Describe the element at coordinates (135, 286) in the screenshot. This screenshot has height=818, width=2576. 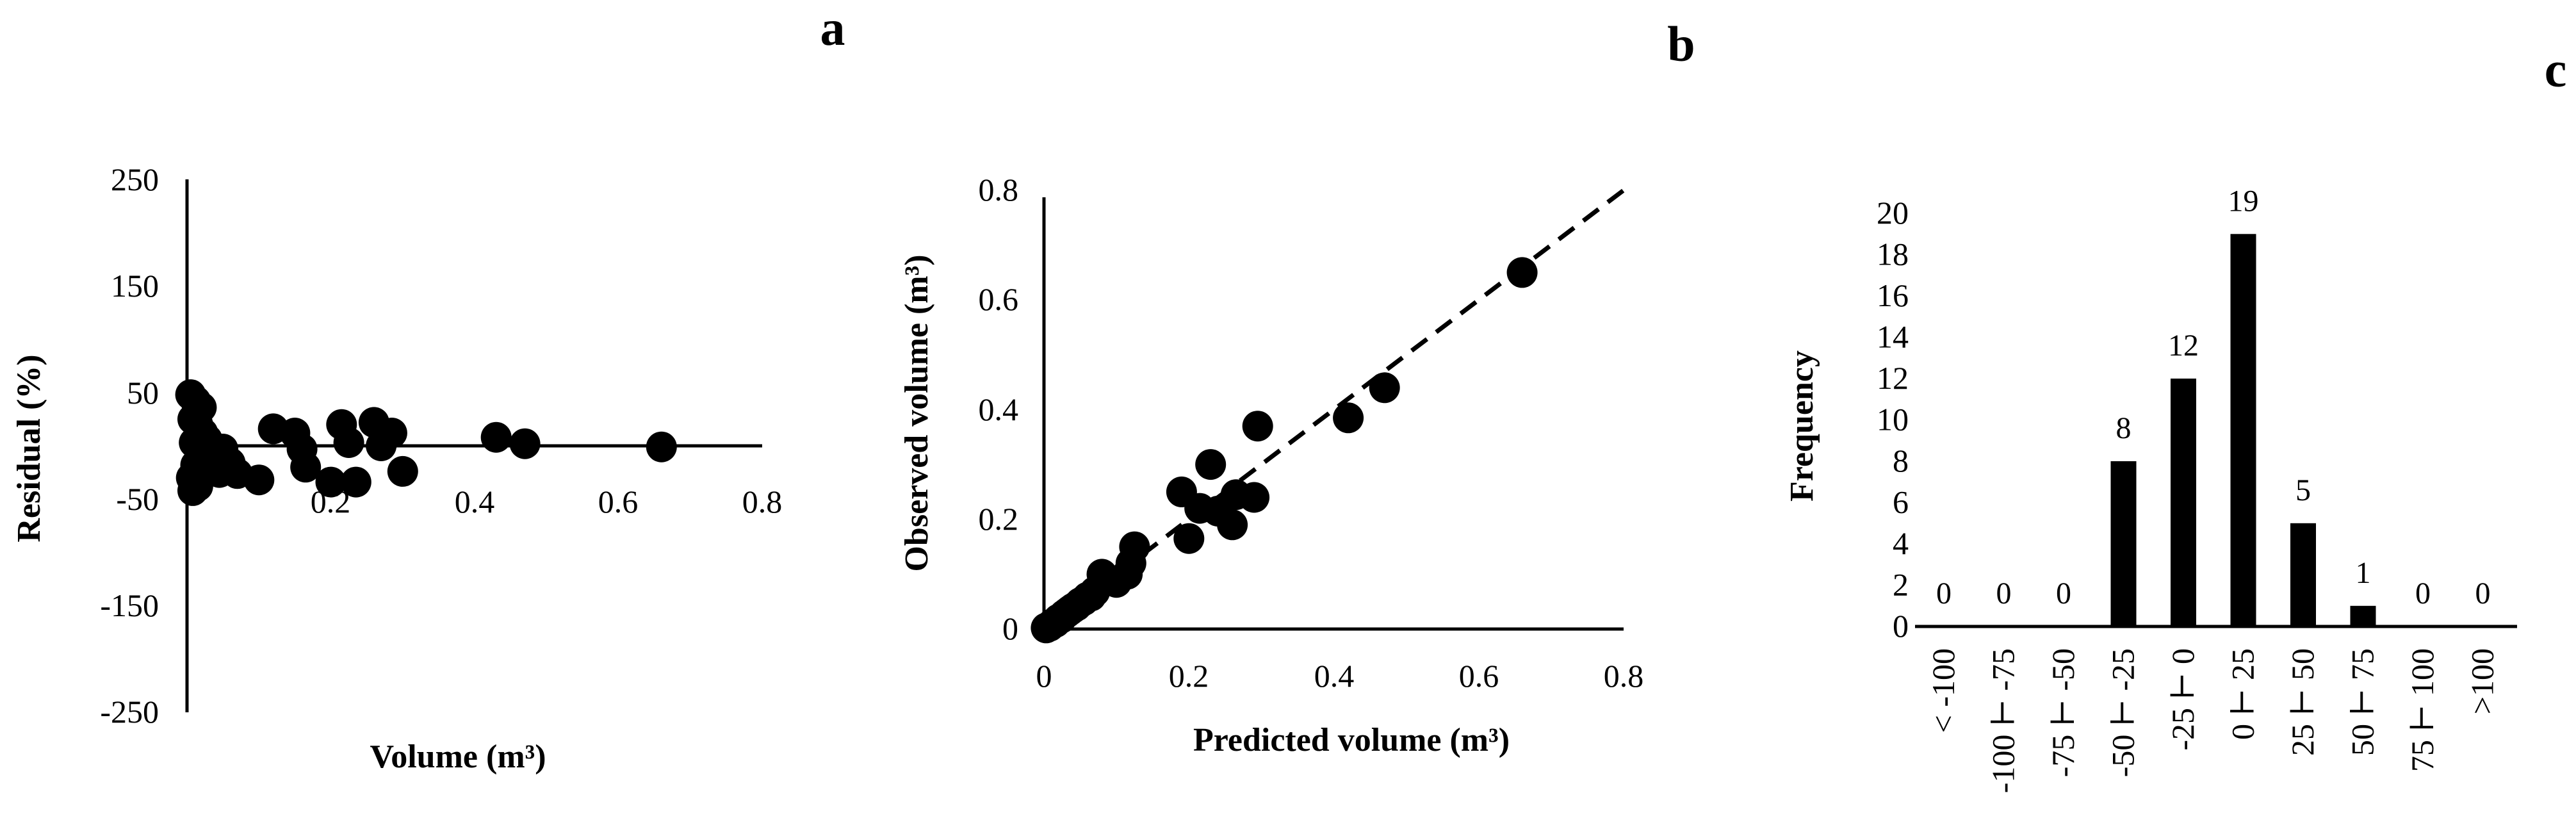
I see `panel-a-y-tick: 150` at that location.